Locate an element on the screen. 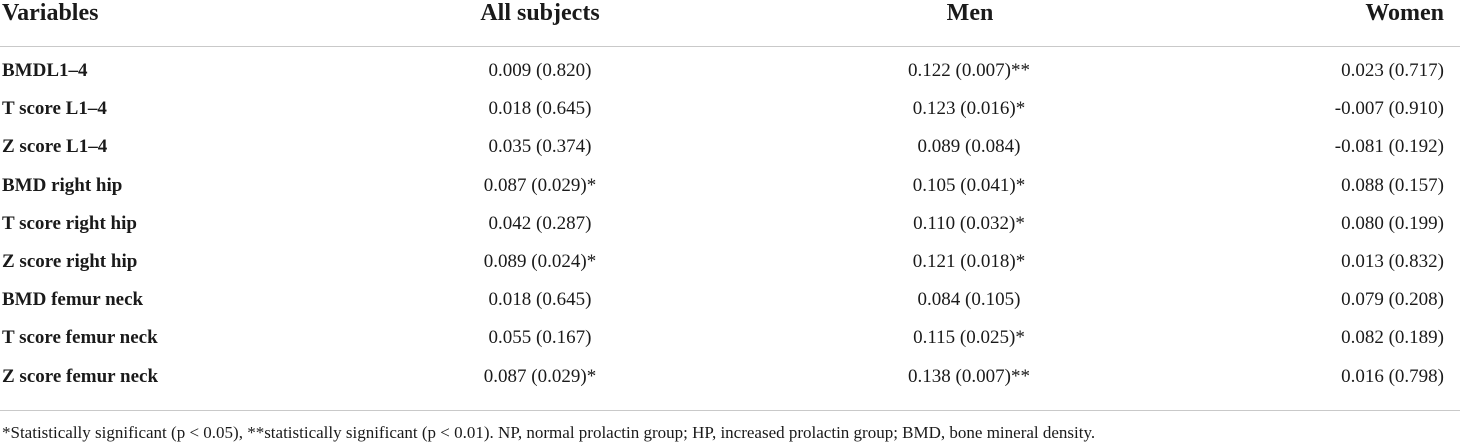 The height and width of the screenshot is (445, 1460). cell-variable: Z score femur neck is located at coordinates (80, 376).